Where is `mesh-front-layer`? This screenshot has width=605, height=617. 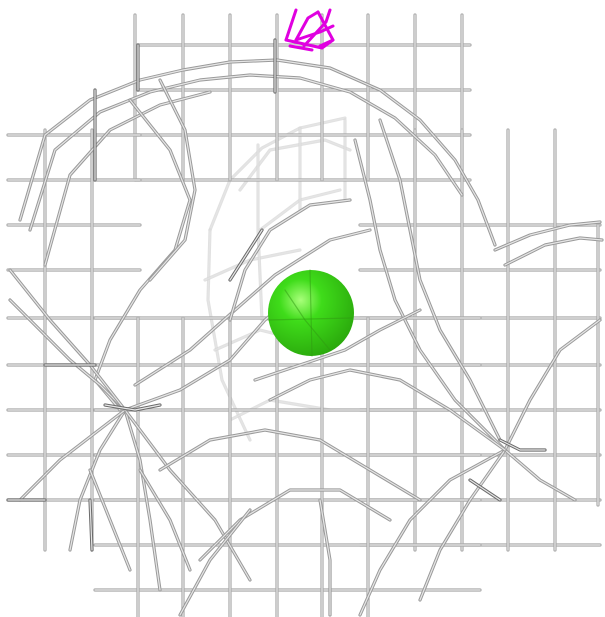 mesh-front-layer is located at coordinates (310, 313).